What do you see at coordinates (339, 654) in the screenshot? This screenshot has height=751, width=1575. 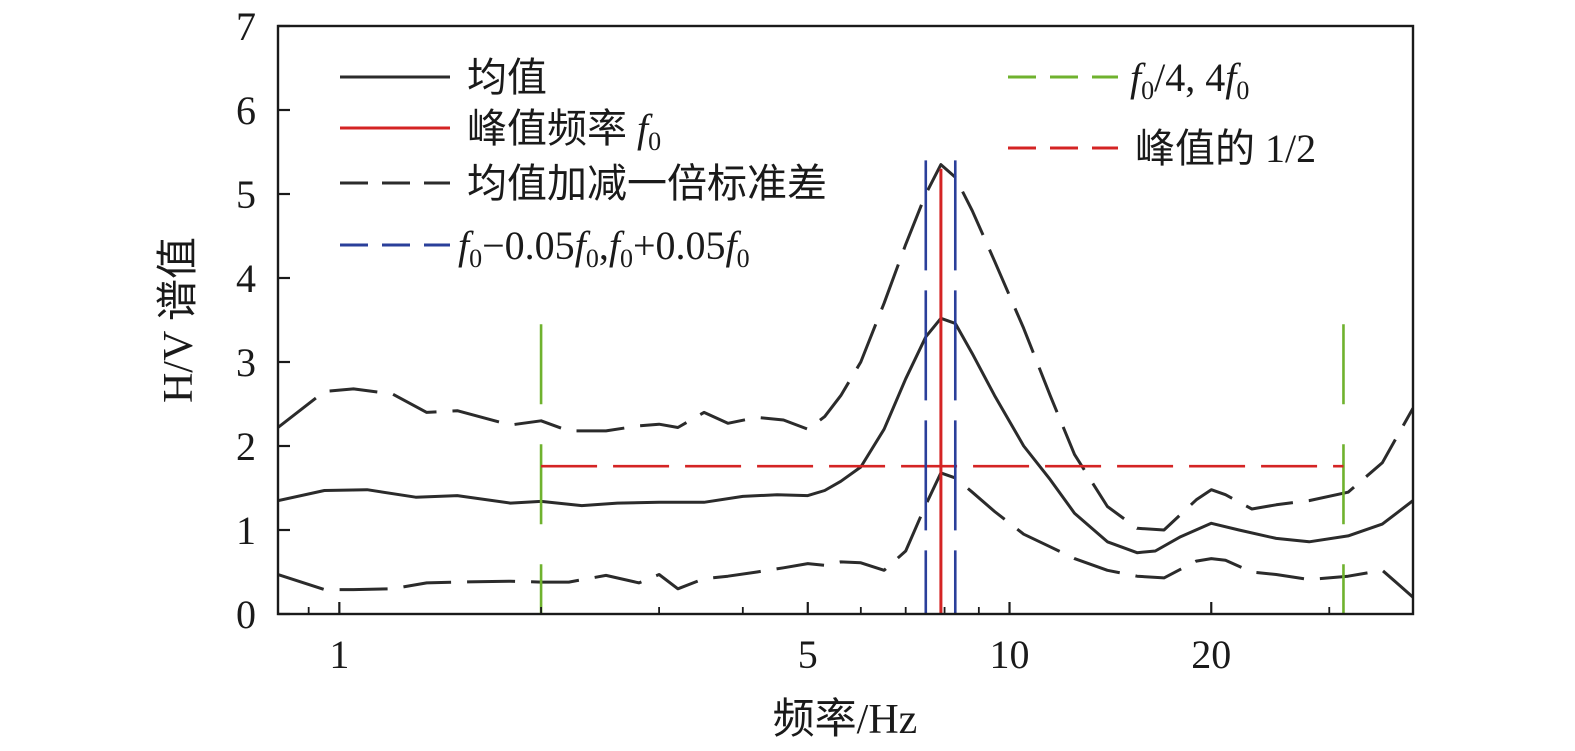 I see `x-tick-label-1: 1` at bounding box center [339, 654].